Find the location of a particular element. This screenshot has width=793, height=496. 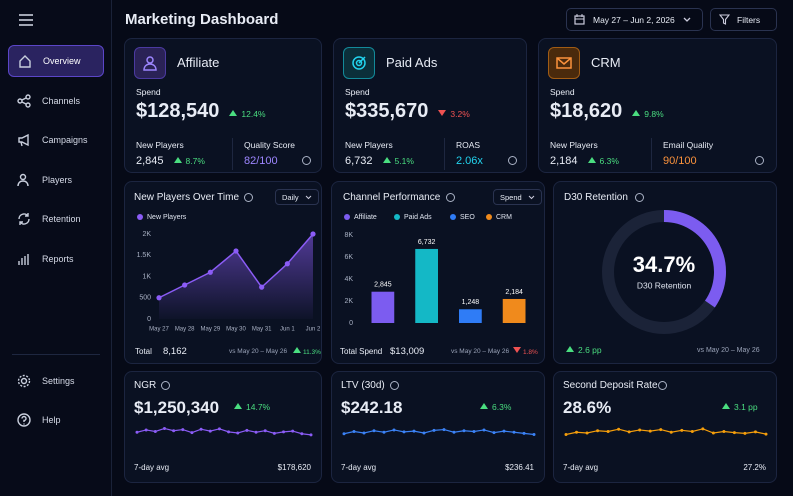

nav-item: Overview is located at coordinates (56, 61).